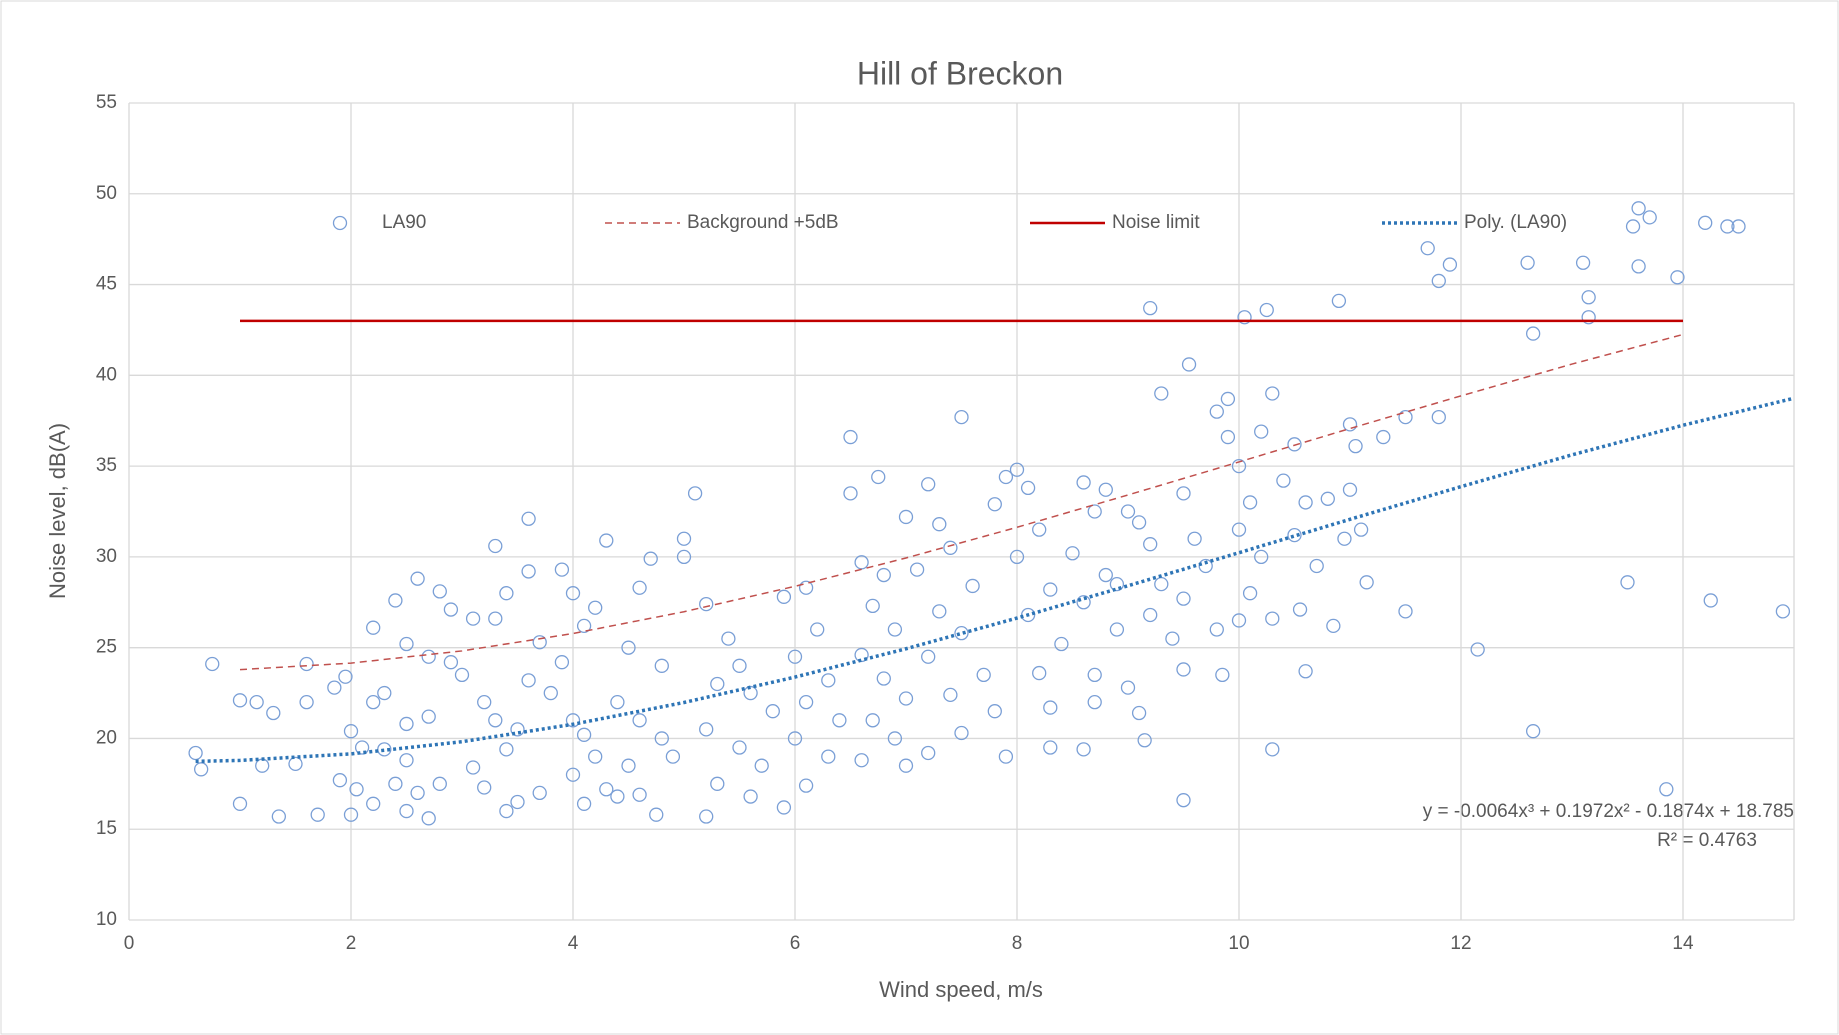 Image resolution: width=1839 pixels, height=1035 pixels. Describe the element at coordinates (1707, 840) in the screenshot. I see `trend-r-squared: R² = 0.4763` at that location.